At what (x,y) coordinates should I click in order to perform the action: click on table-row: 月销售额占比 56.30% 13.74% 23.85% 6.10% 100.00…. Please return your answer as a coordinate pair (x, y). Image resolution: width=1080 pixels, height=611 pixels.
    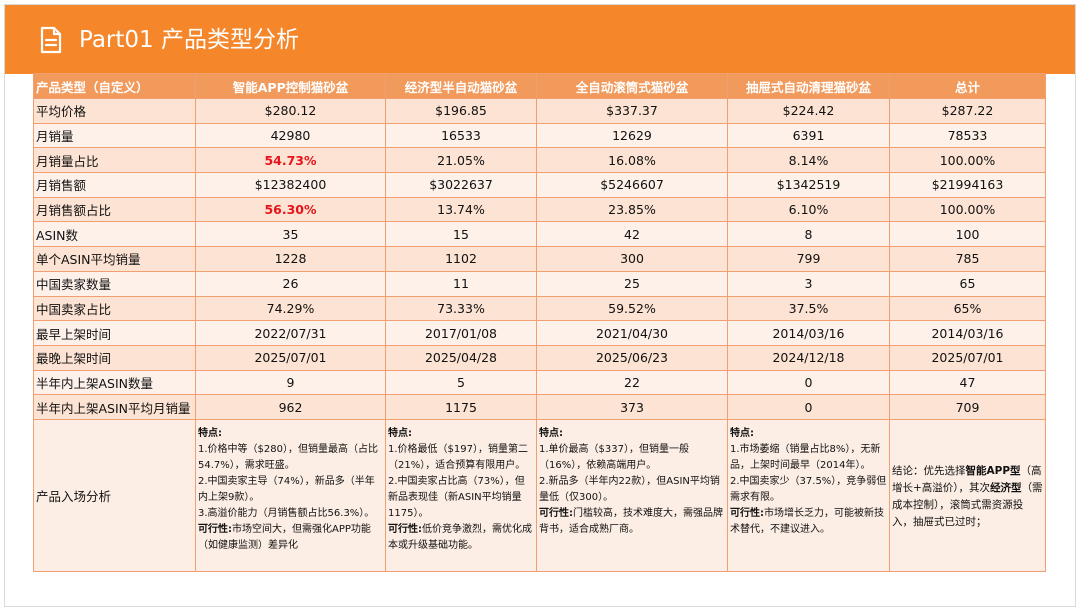
    Looking at the image, I should click on (539, 209).